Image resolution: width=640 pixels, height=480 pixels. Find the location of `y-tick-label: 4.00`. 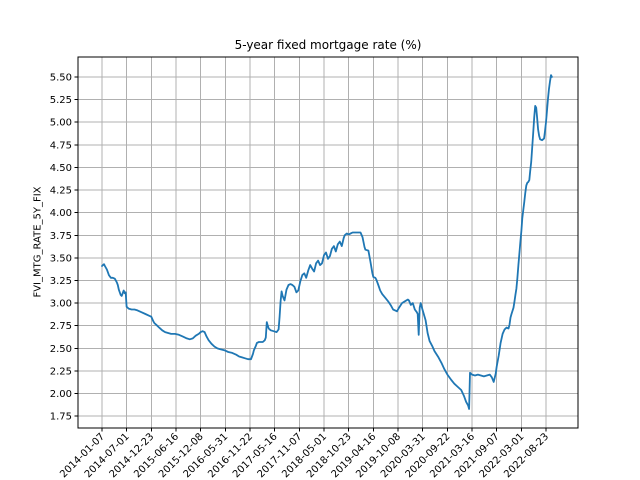

y-tick-label: 4.00 is located at coordinates (61, 213).